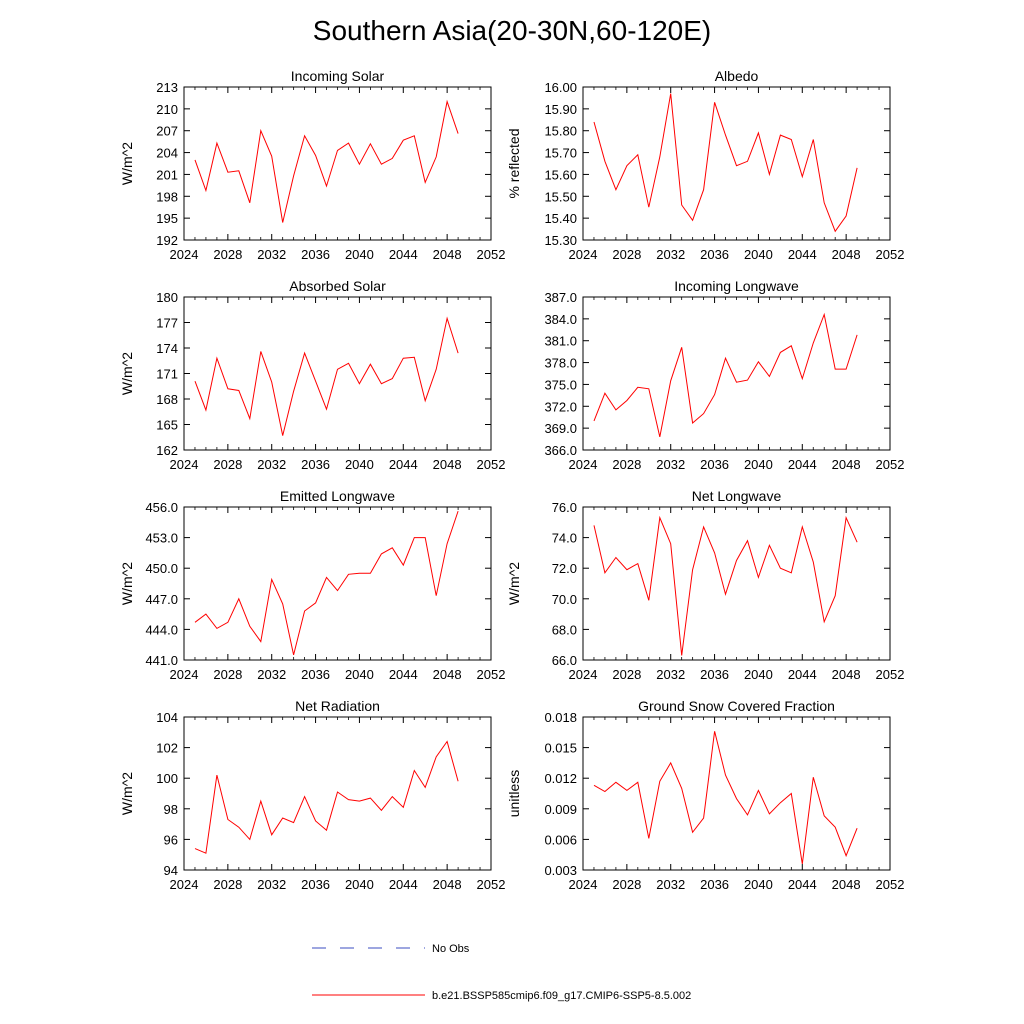 The width and height of the screenshot is (1024, 1024). I want to click on y-tick-label: 204, so click(167, 153).